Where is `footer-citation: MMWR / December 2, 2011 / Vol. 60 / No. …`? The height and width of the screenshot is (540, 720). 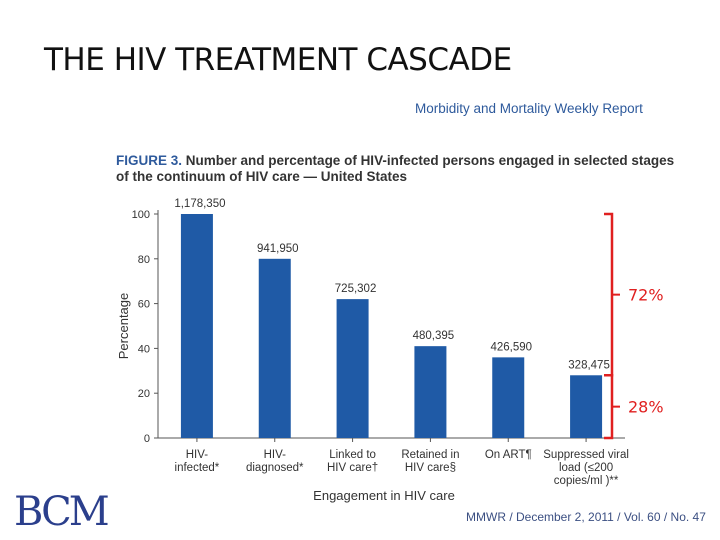
footer-citation: MMWR / December 2, 2011 / Vol. 60 / No. … is located at coordinates (586, 517).